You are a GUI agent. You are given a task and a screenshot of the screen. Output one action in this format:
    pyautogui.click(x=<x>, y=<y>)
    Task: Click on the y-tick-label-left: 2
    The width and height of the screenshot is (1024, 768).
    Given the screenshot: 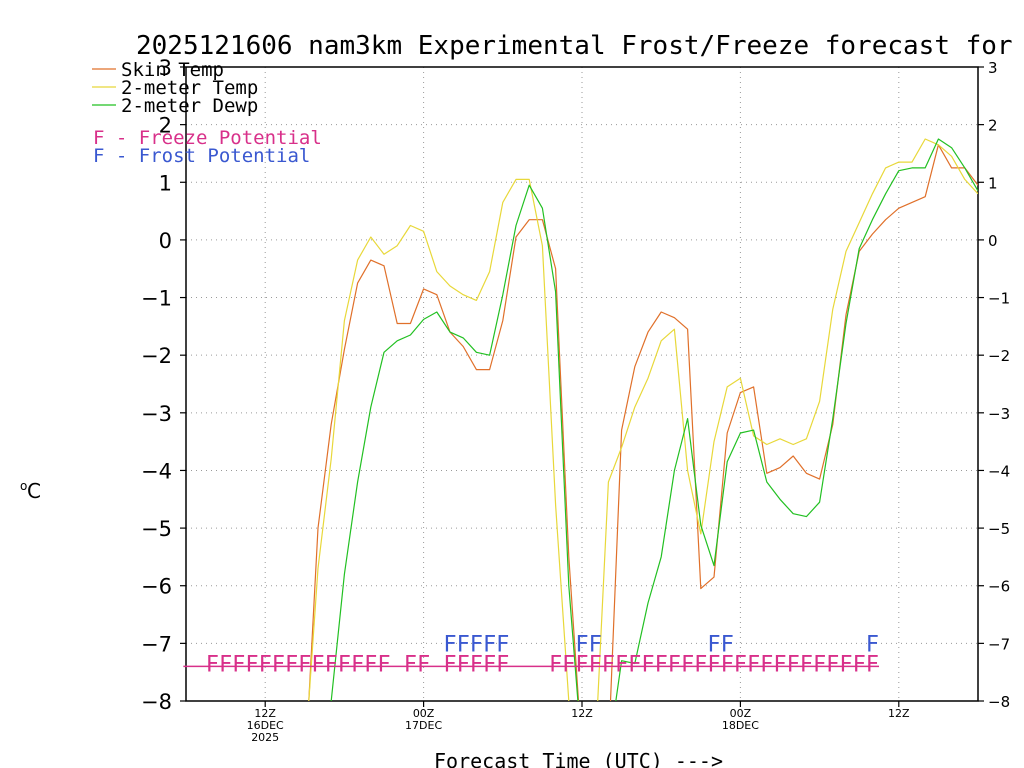 What is the action you would take?
    pyautogui.click(x=165, y=126)
    